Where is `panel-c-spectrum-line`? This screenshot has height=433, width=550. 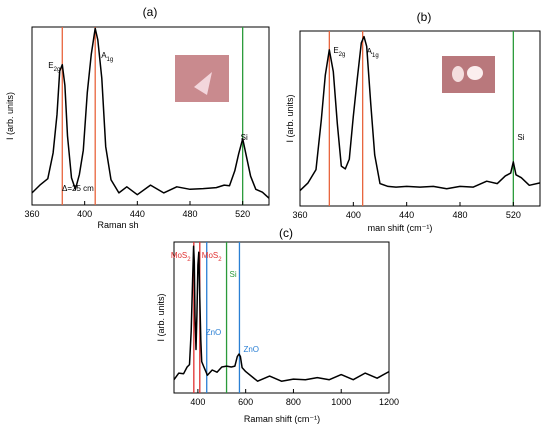
panel-c-spectrum-line is located at coordinates (281, 313).